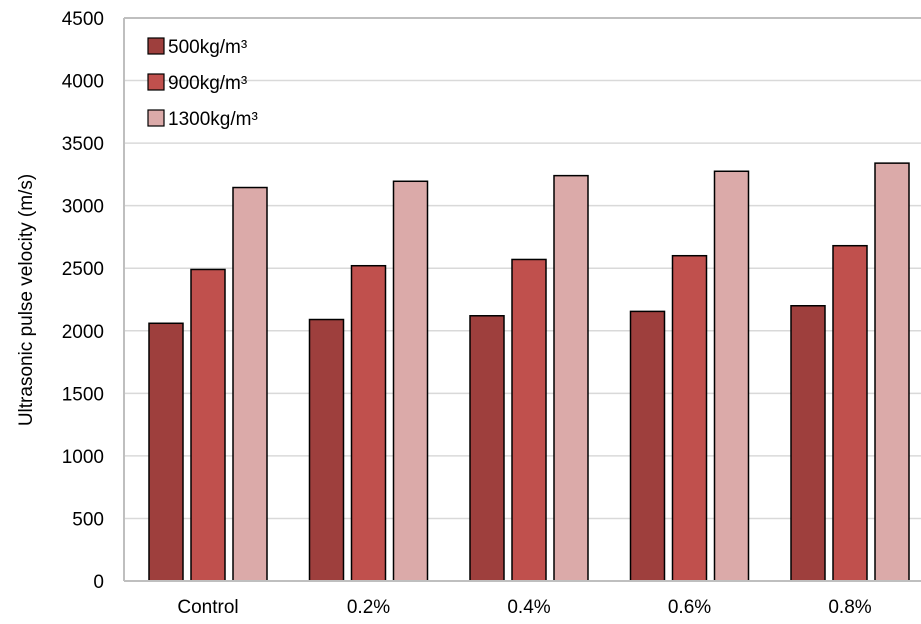 This screenshot has height=624, width=921. I want to click on y-tick-label: 4000, so click(83, 82).